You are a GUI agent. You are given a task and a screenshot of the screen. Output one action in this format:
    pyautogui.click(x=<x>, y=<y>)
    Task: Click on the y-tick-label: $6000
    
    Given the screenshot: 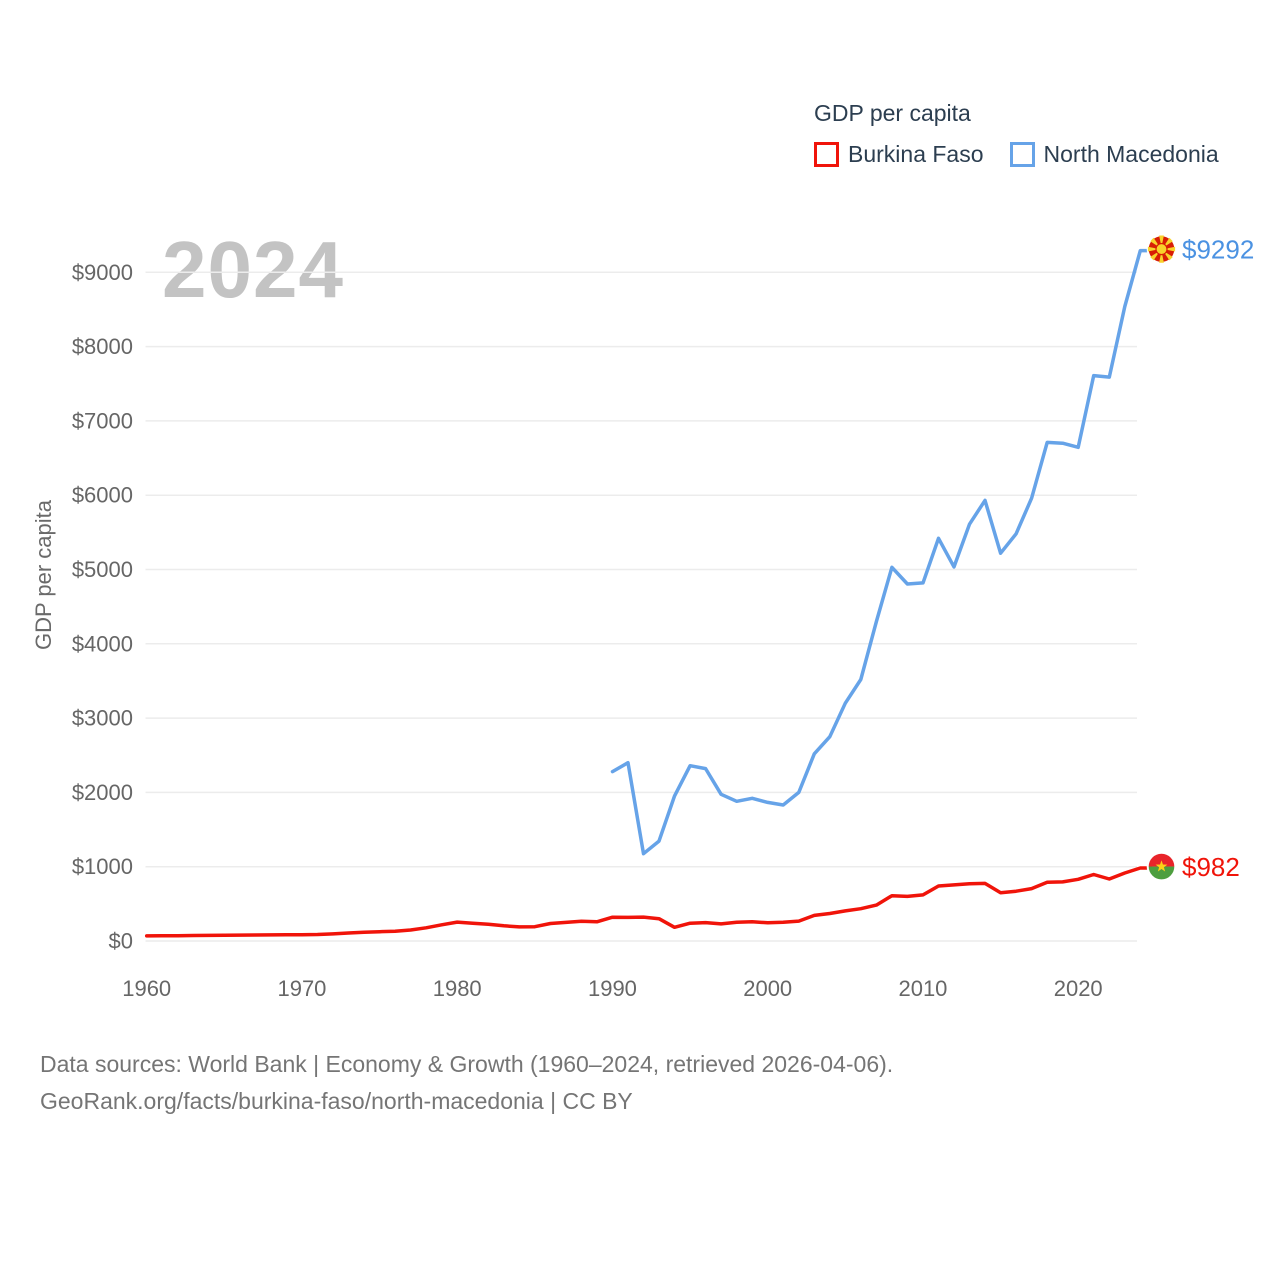 What is the action you would take?
    pyautogui.click(x=102, y=495)
    